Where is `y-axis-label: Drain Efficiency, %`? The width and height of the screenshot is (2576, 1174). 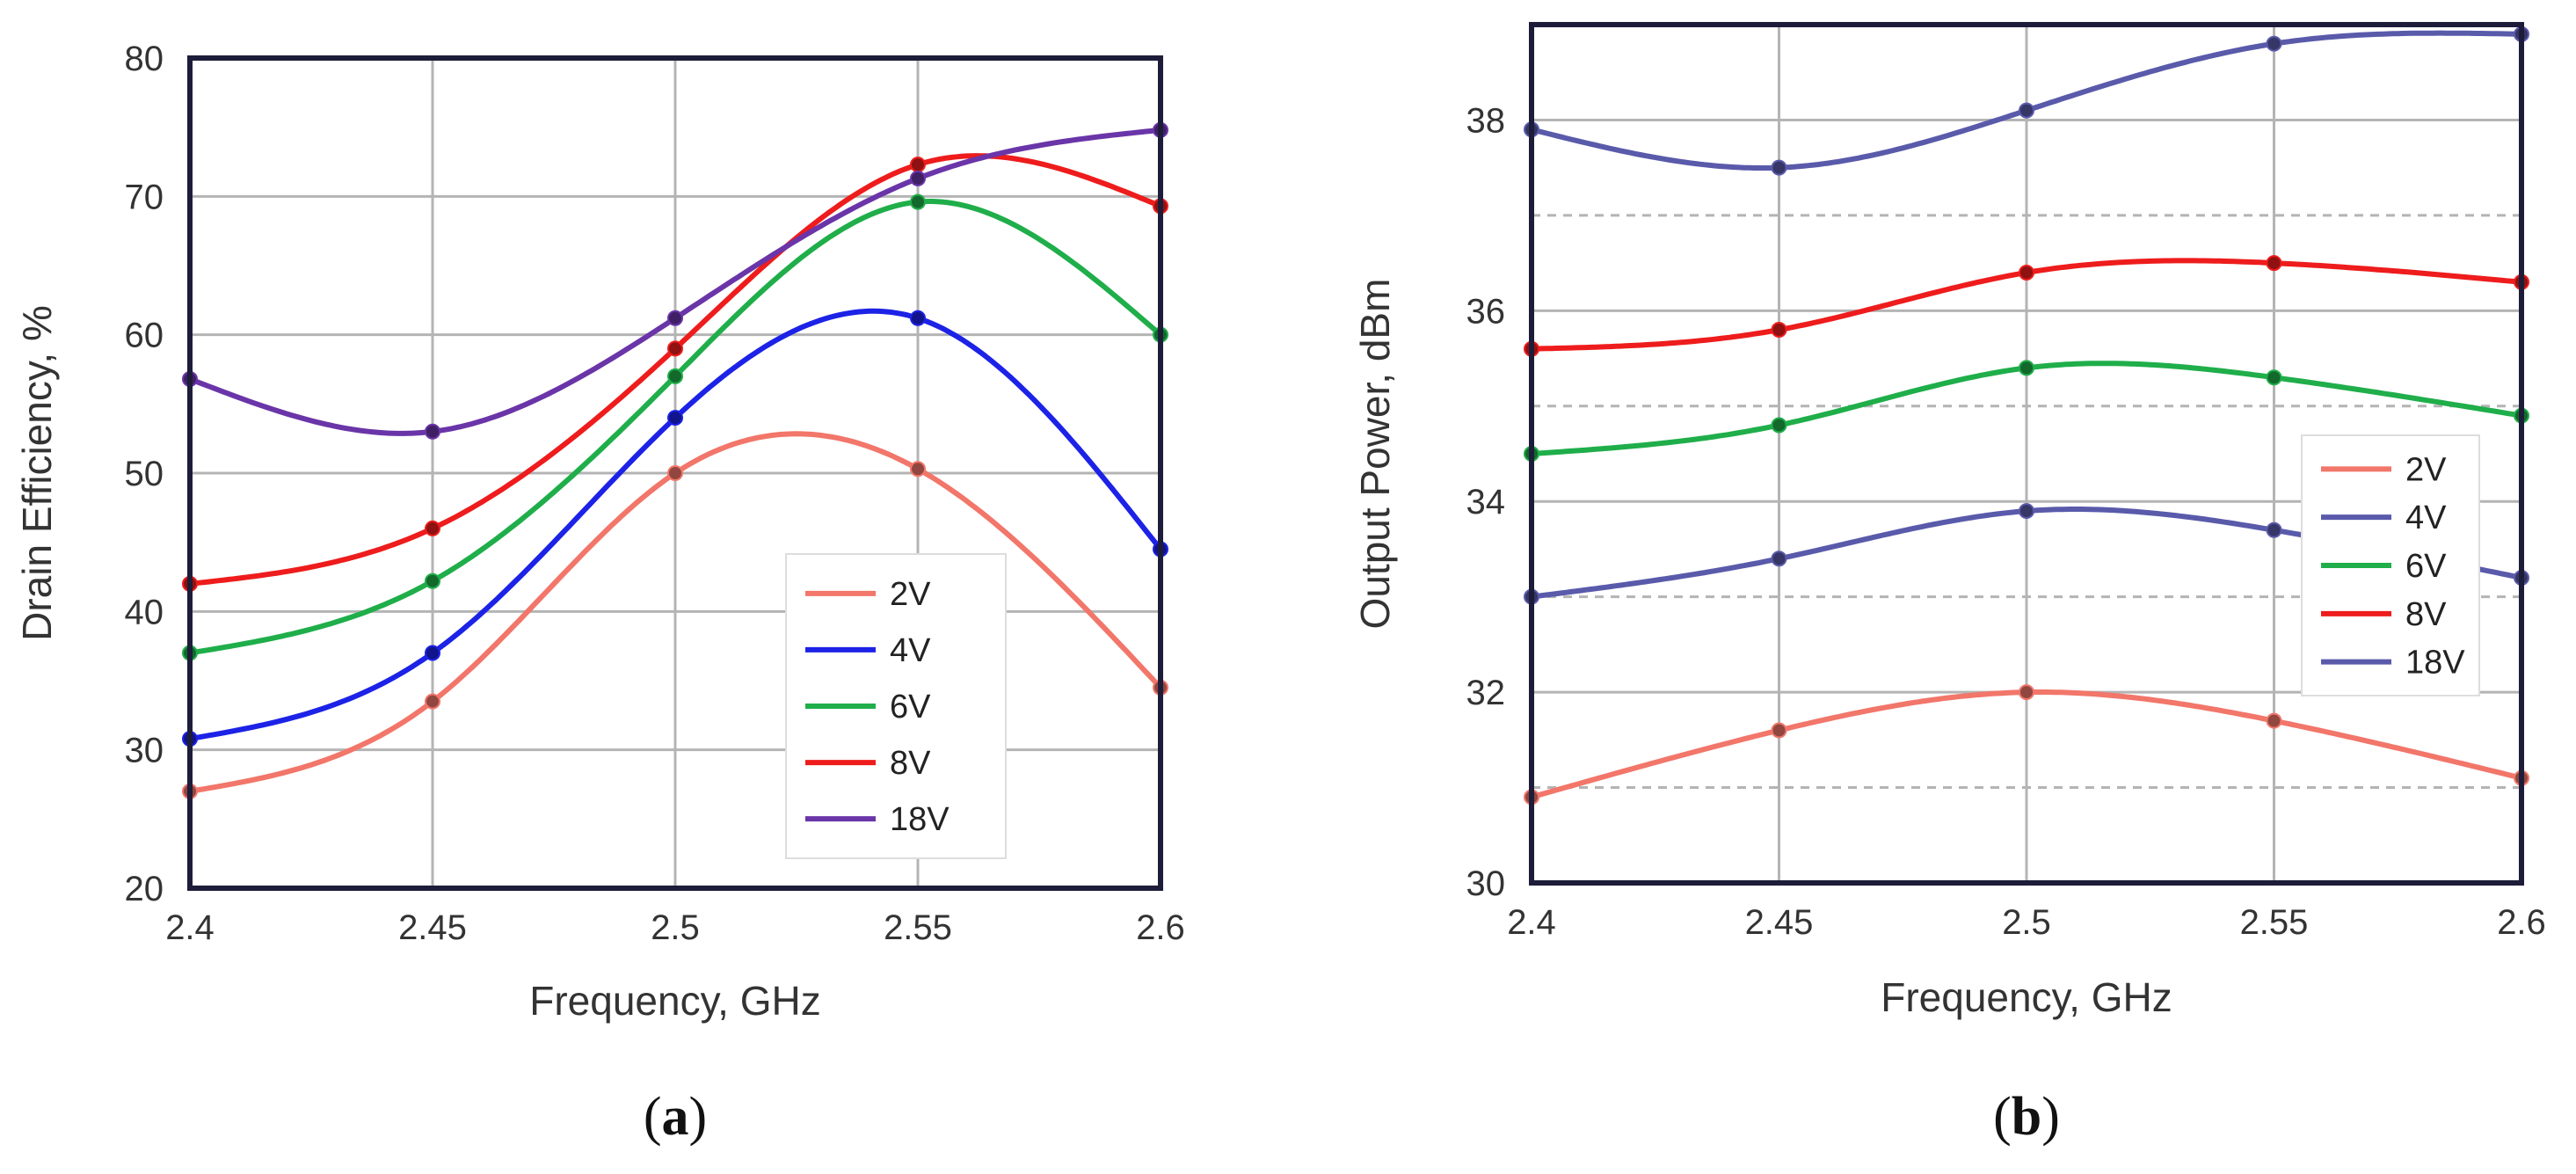 y-axis-label: Drain Efficiency, % is located at coordinates (37, 473).